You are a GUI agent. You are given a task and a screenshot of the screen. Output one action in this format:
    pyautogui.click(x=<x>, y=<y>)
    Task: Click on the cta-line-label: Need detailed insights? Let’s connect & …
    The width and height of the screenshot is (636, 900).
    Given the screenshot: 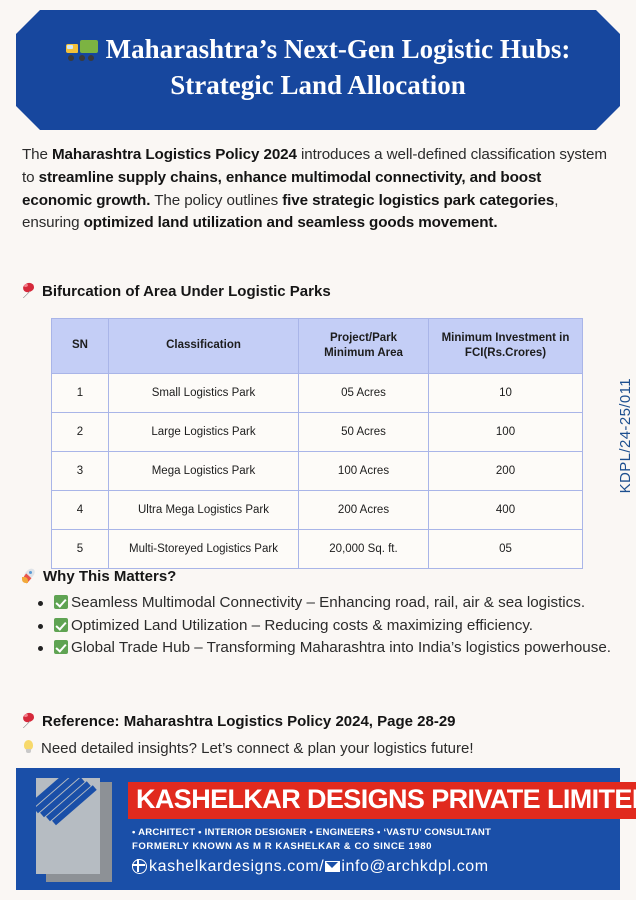 What is the action you would take?
    pyautogui.click(x=257, y=748)
    